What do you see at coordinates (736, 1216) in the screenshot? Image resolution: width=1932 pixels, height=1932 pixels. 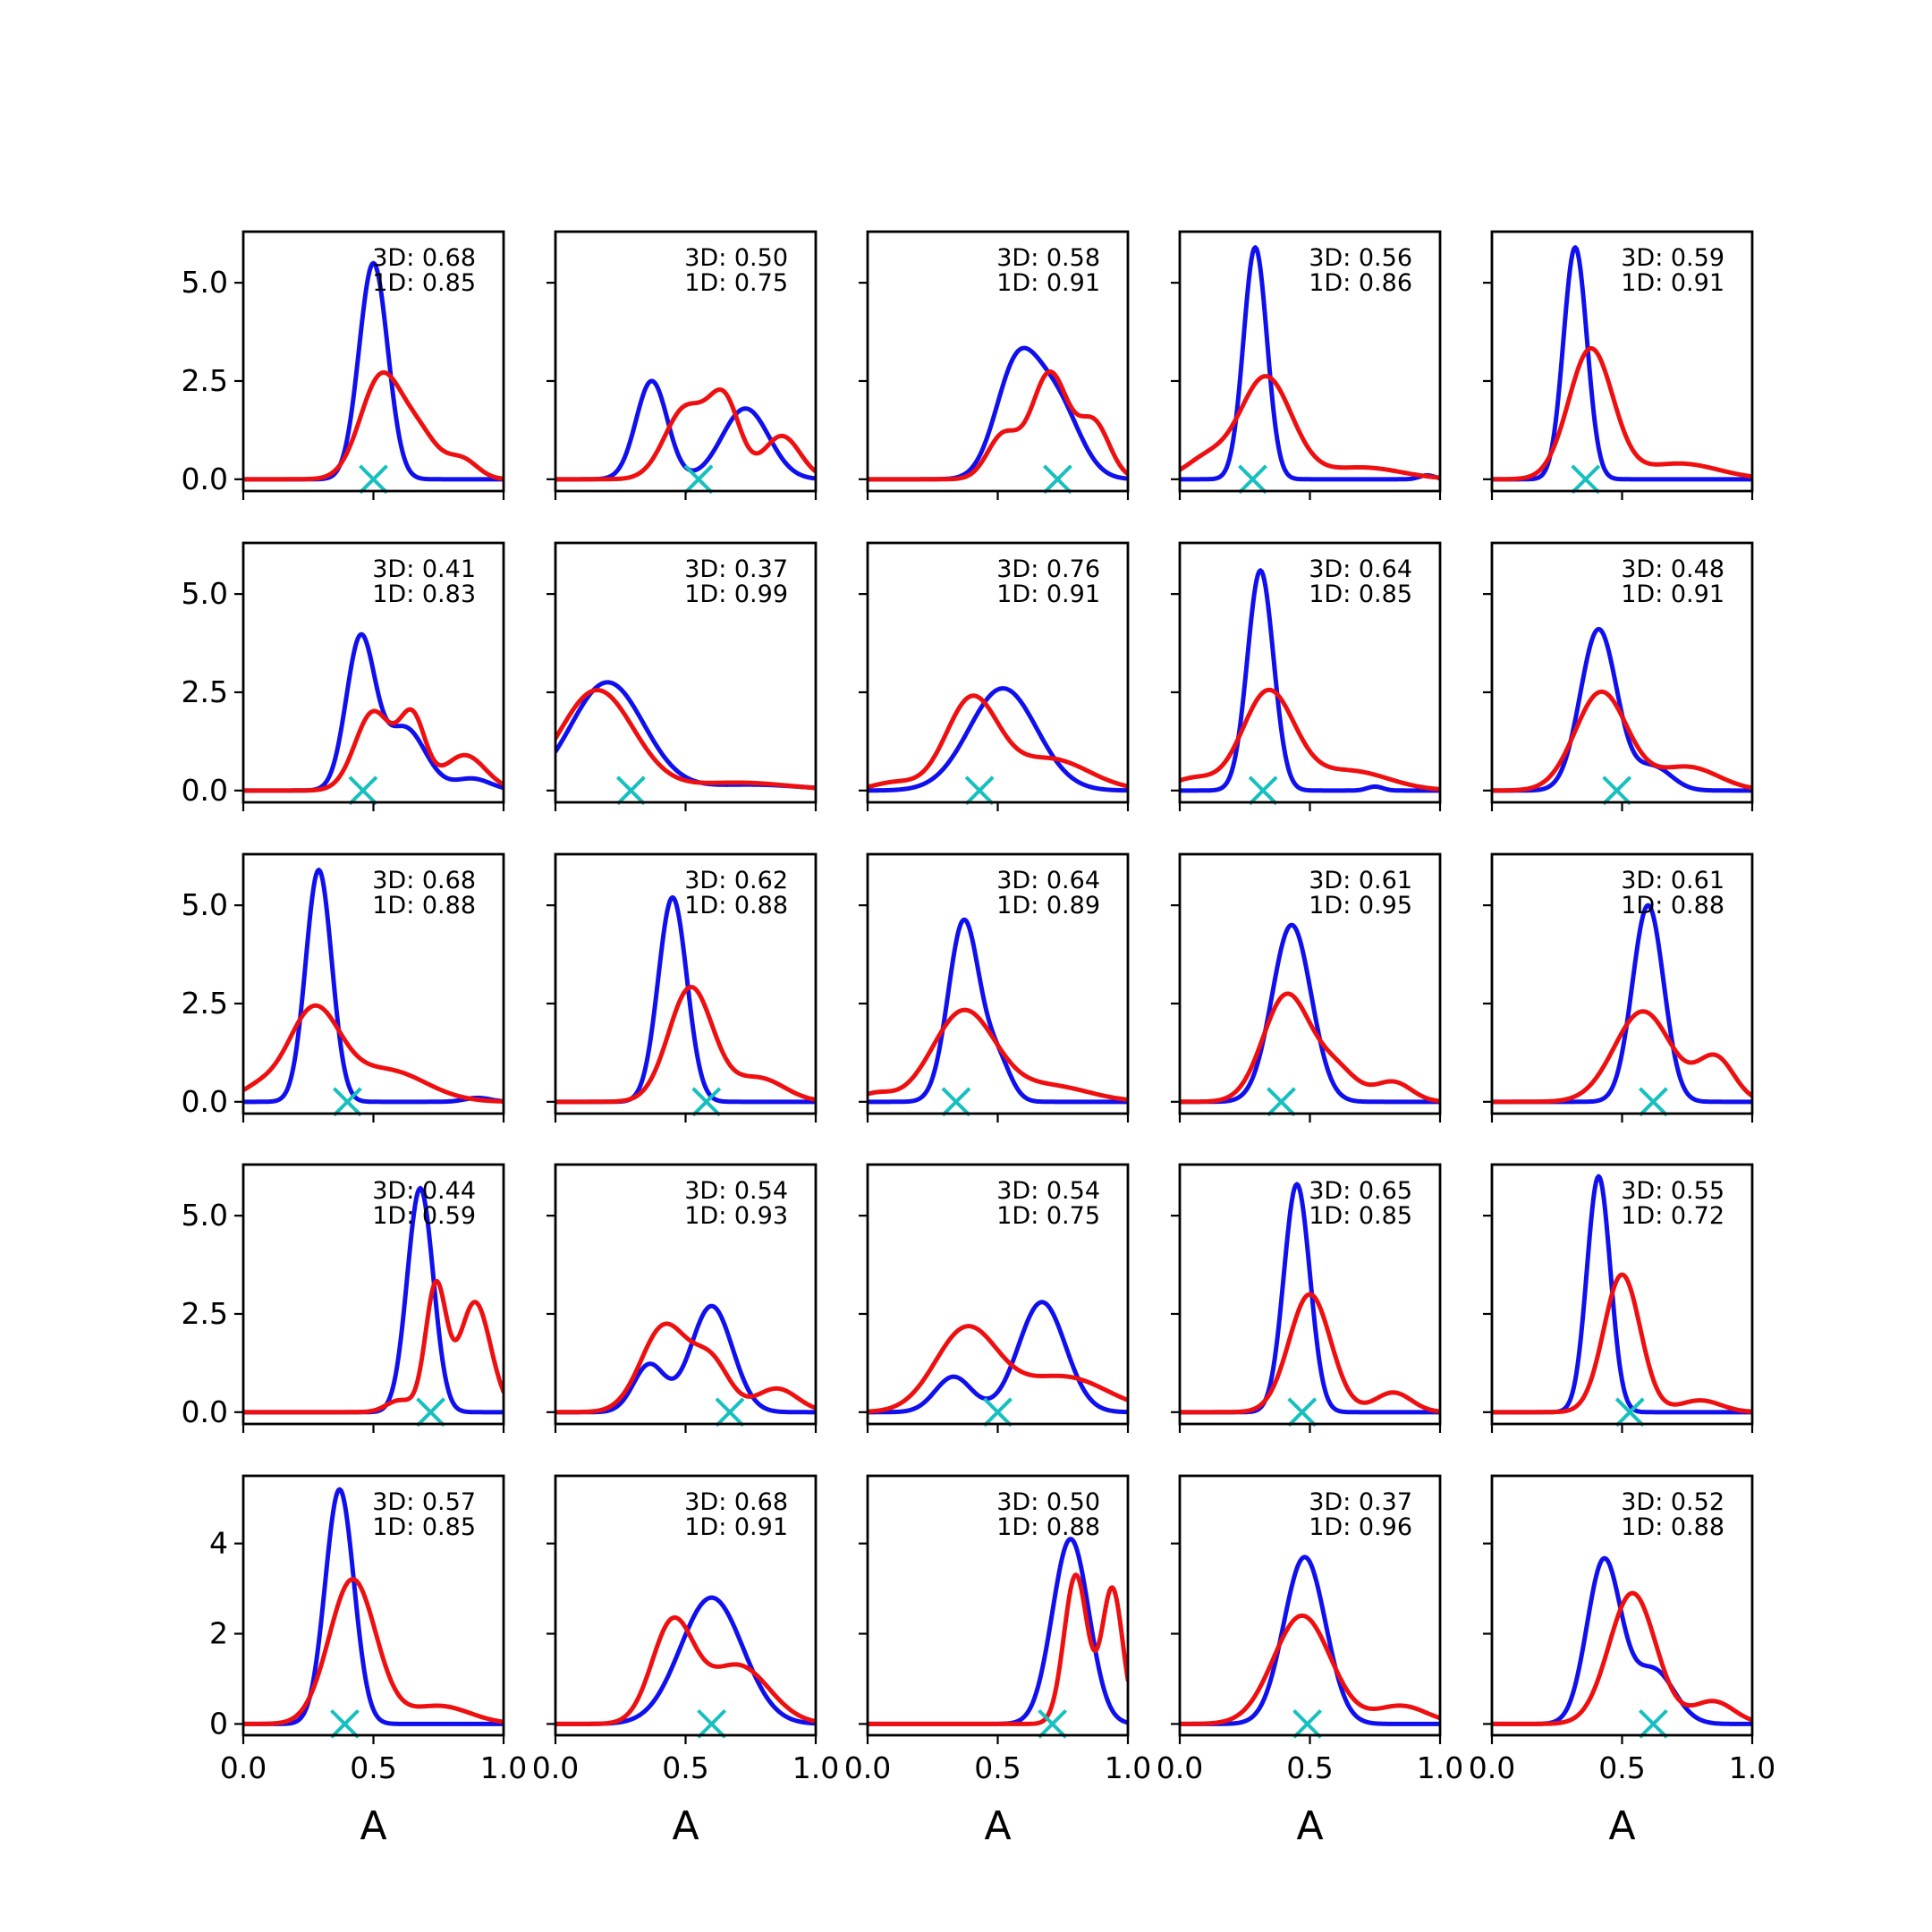 I see `score-label: 1D: 0.93` at bounding box center [736, 1216].